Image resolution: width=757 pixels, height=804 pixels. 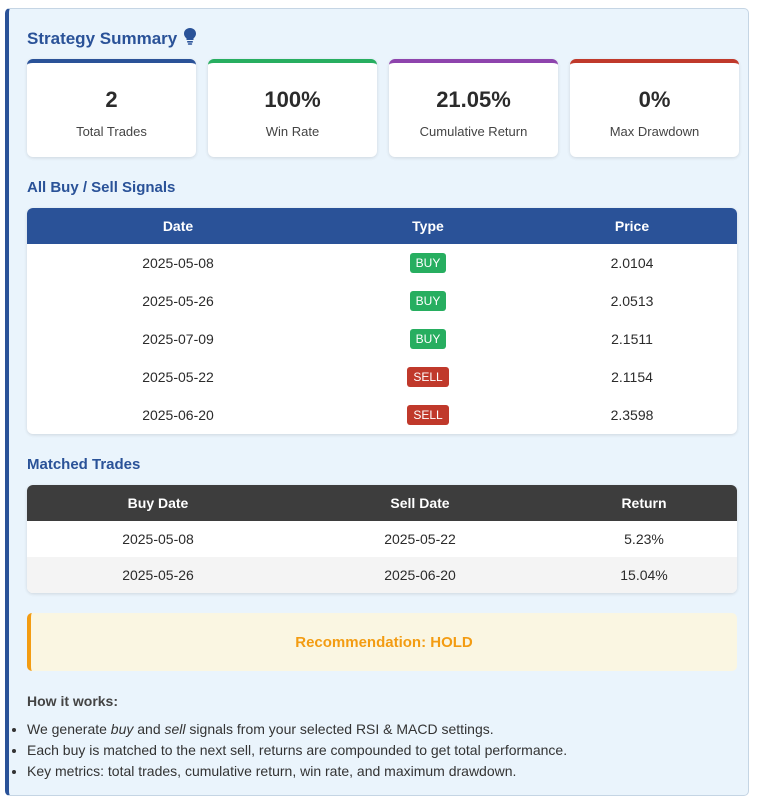 What do you see at coordinates (632, 339) in the screenshot?
I see `signal-price: 2.1511` at bounding box center [632, 339].